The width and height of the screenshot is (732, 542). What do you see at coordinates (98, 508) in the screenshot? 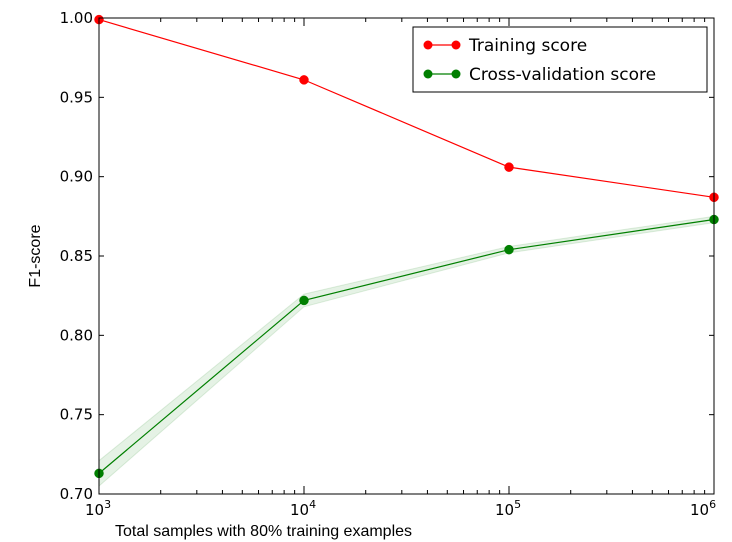
I see `x-tick-label: 10³` at bounding box center [98, 508].